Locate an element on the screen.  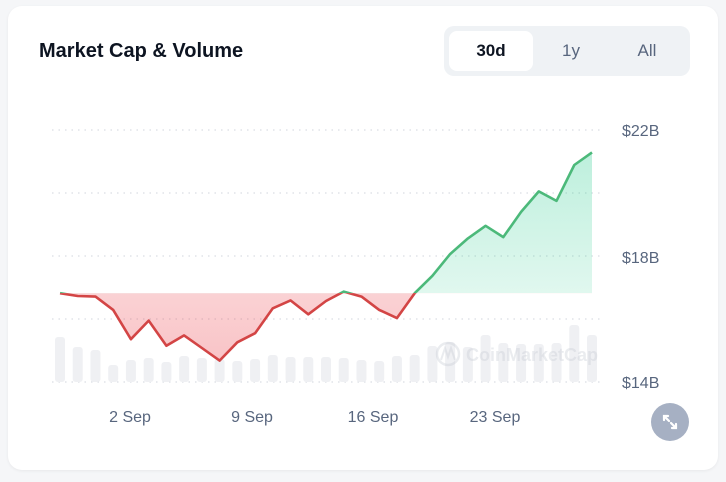
x-tick-16-sep: 16 Sep is located at coordinates (373, 417).